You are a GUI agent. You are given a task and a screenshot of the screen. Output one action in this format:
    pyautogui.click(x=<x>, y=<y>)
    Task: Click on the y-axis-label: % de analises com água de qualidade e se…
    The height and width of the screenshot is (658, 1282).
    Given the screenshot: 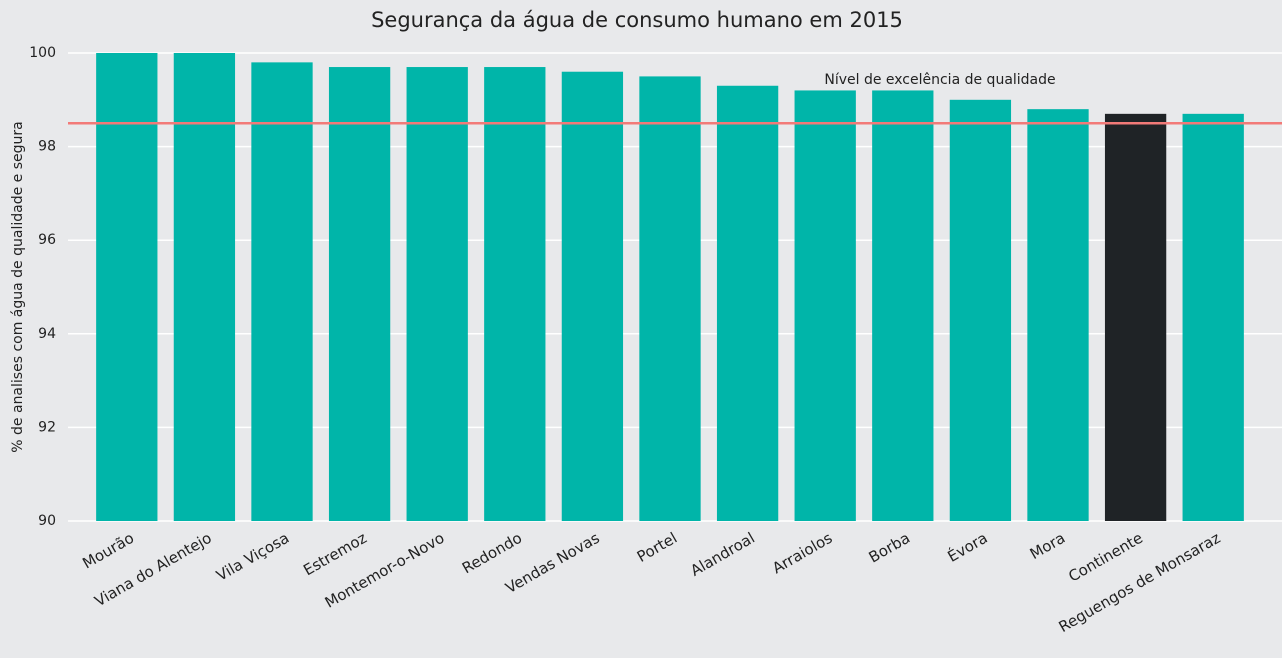 What is the action you would take?
    pyautogui.click(x=18, y=286)
    